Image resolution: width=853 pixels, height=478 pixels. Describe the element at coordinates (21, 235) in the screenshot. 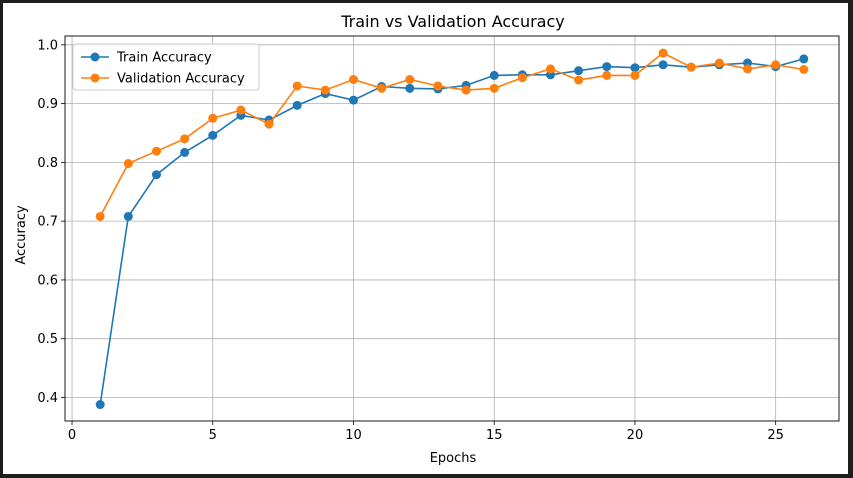

I see `y-axis-label: Accuracy` at that location.